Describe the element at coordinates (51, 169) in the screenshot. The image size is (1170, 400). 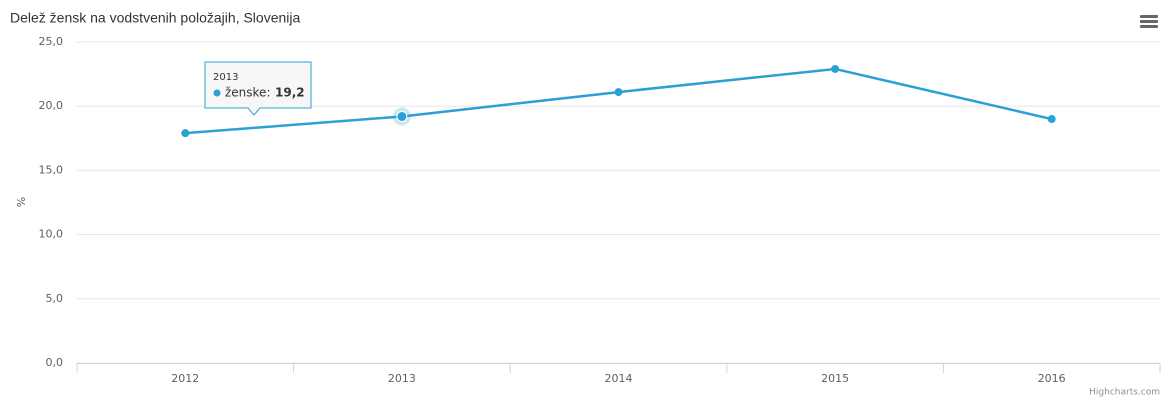
I see `y-tick-label: 15,0` at that location.